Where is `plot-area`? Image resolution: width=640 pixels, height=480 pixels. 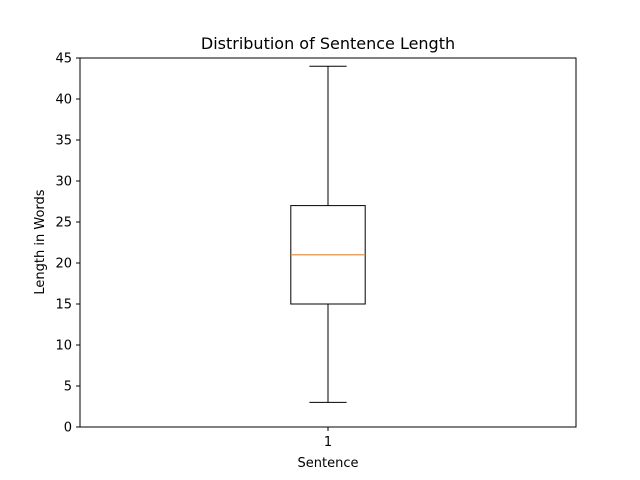
plot-area is located at coordinates (328, 234).